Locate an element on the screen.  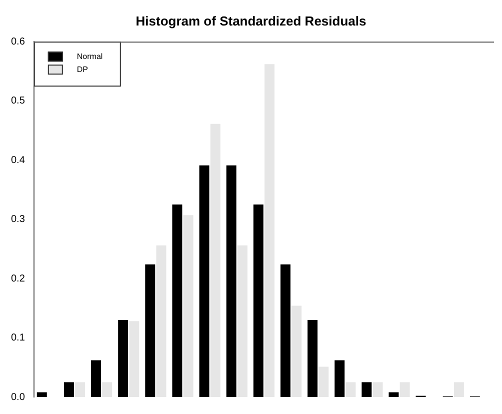
y-tick-label: 0.0 is located at coordinates (18, 397).